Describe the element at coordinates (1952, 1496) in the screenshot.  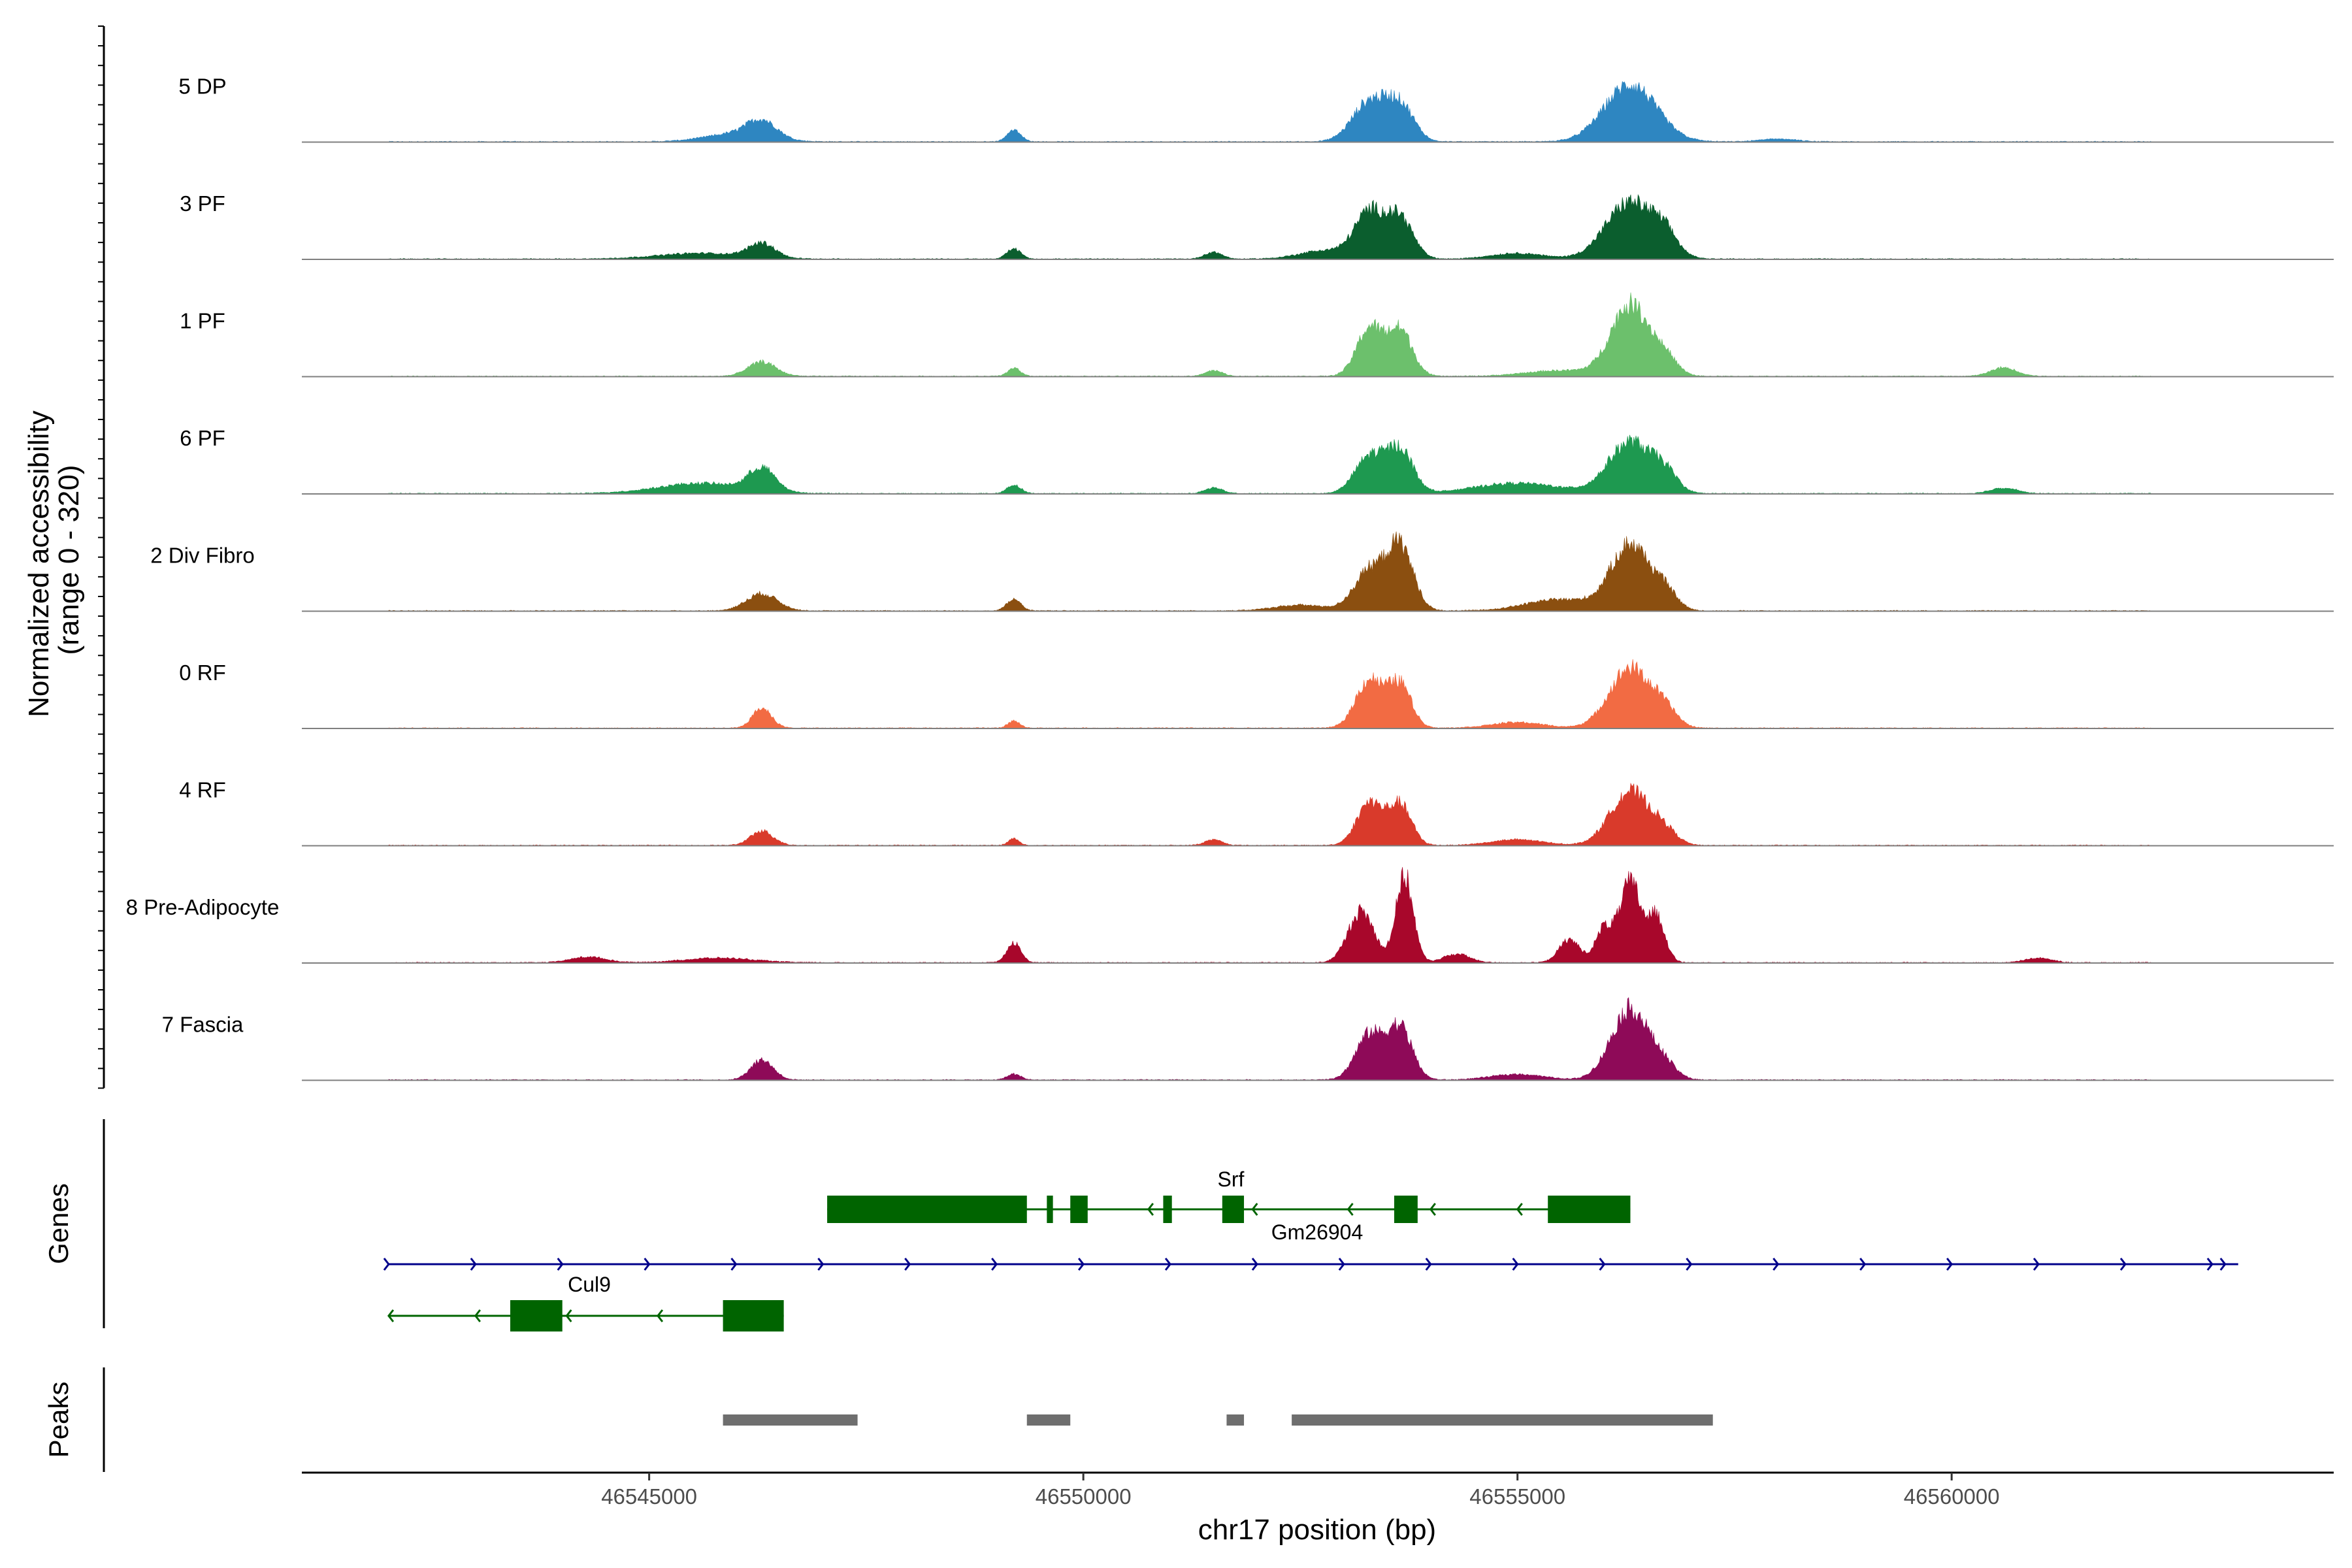
I see `x-tick-label: 46560000` at that location.